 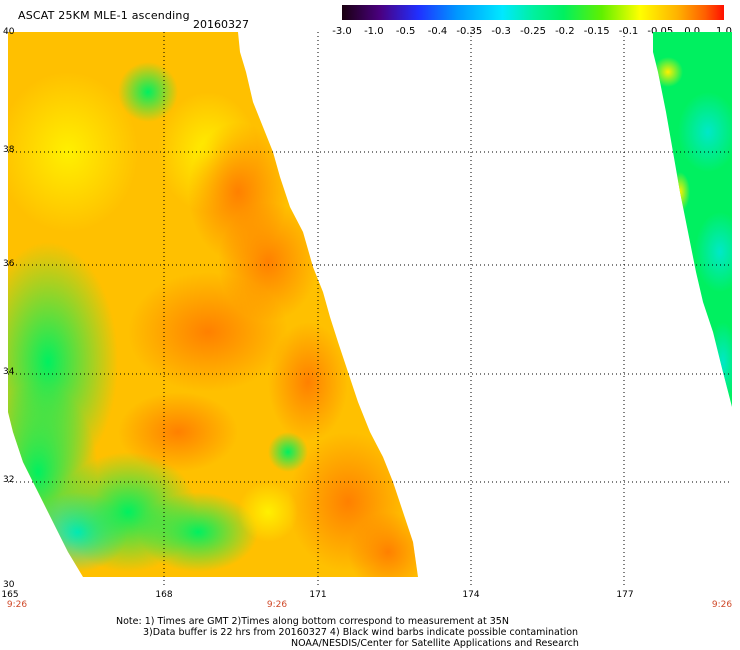 I want to click on swath-east, so click(x=692, y=219).